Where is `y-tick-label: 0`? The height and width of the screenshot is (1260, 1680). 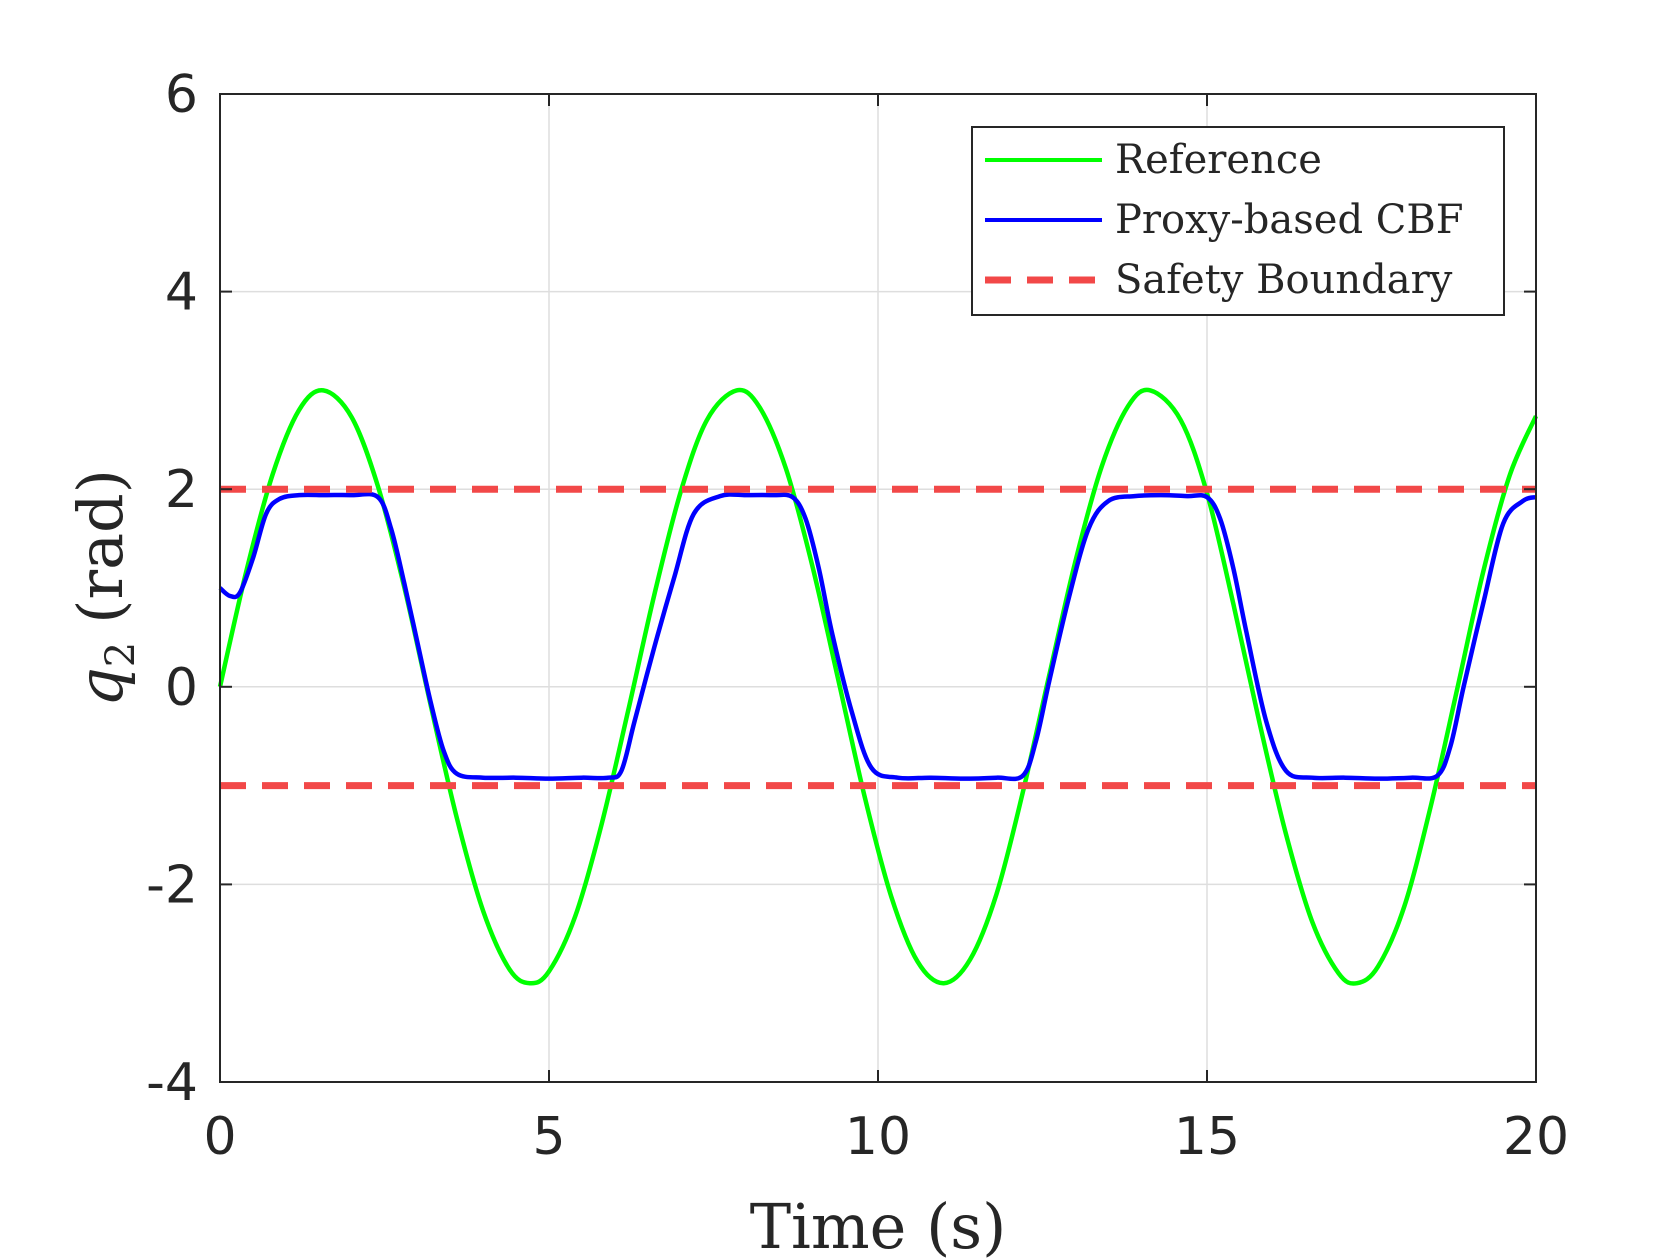
y-tick-label: 0 is located at coordinates (181, 688).